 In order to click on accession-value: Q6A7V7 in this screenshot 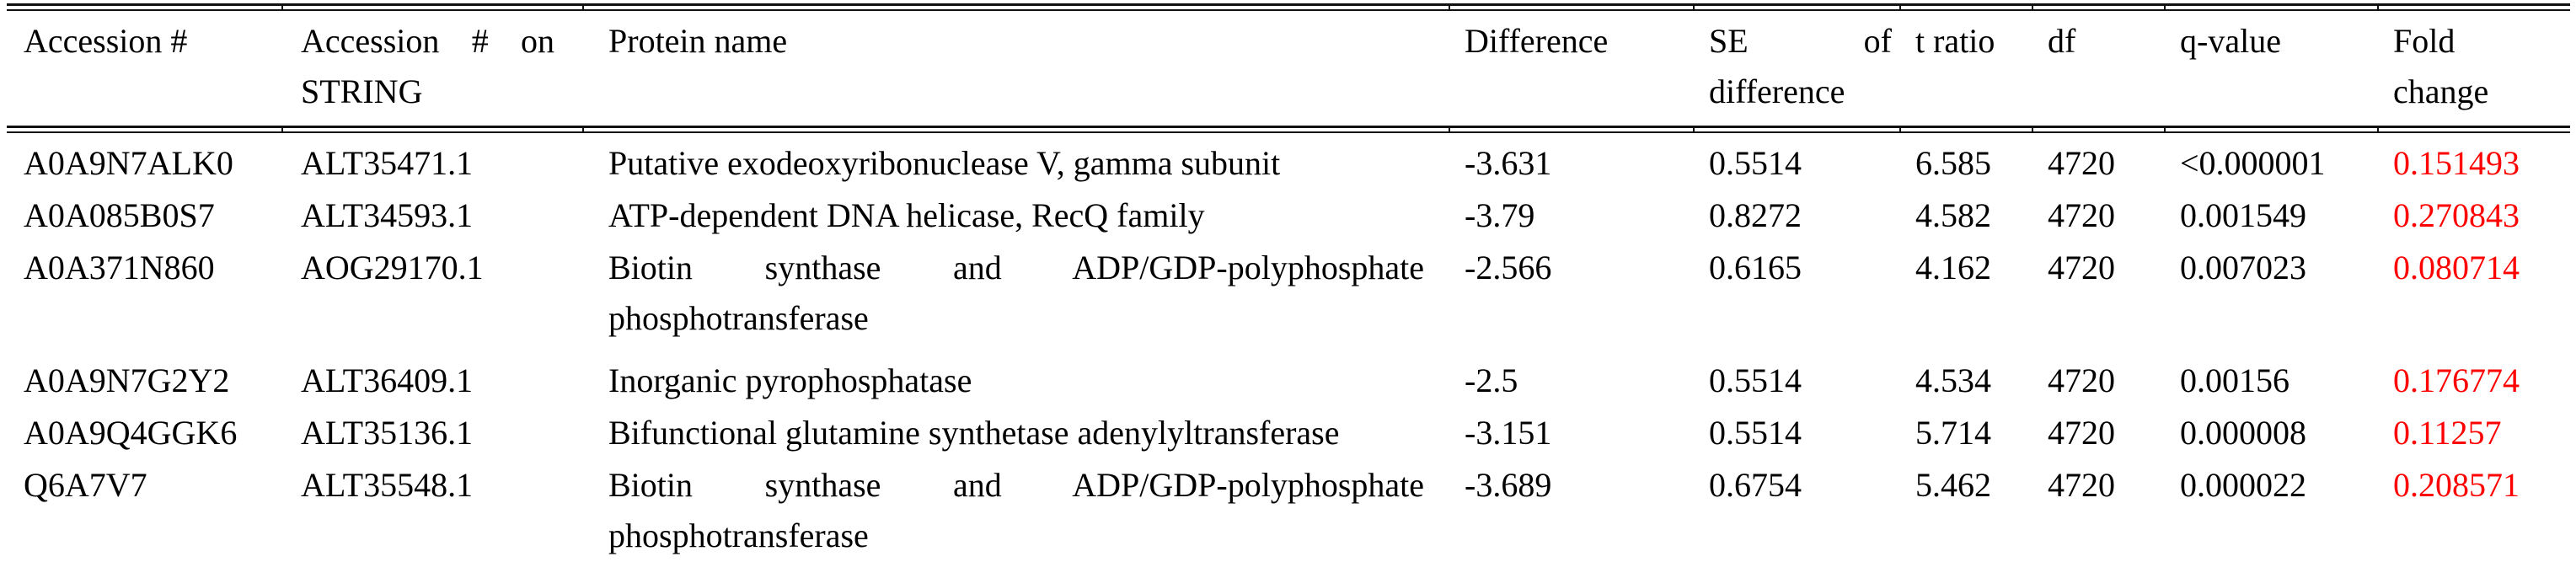, I will do `click(85, 485)`.